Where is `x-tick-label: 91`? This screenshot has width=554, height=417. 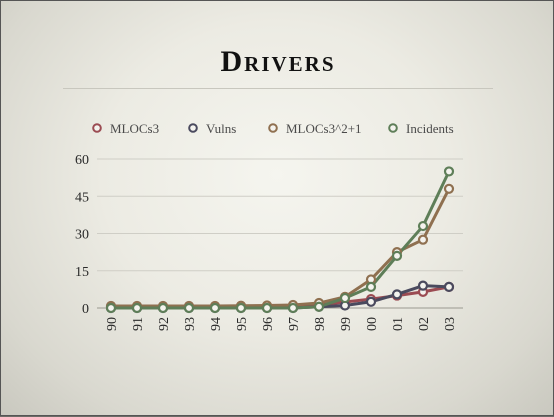 x-tick-label: 91 is located at coordinates (138, 324).